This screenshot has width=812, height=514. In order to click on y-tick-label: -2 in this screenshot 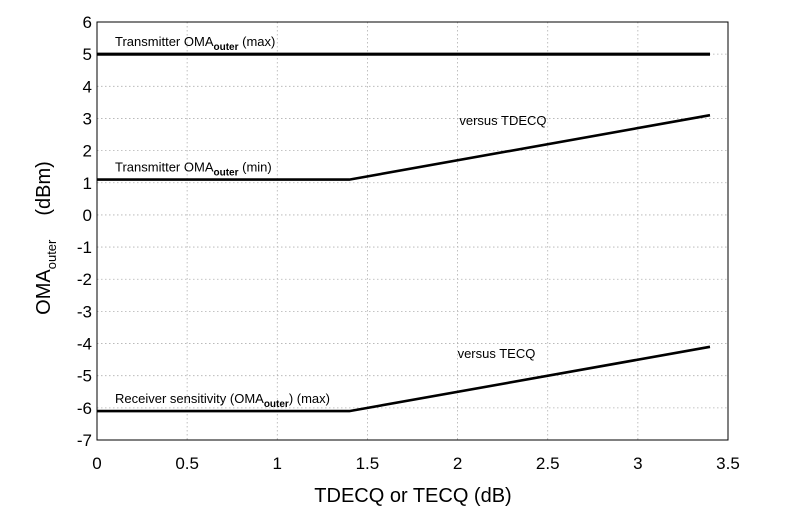, I will do `click(84, 279)`.